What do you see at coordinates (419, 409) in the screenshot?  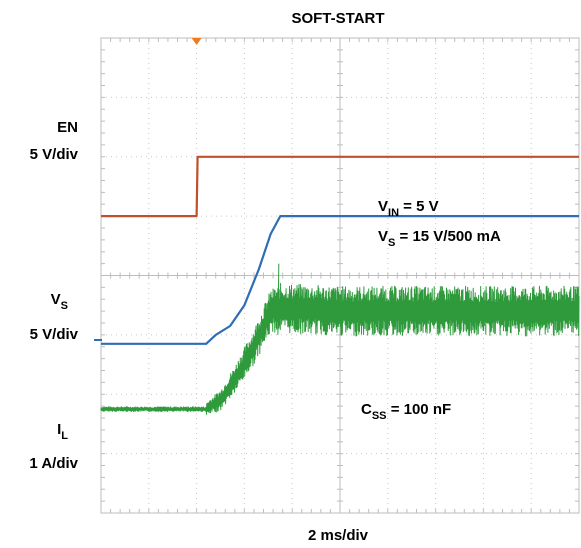 I see `annotation-css-rest: = 100 nF` at bounding box center [419, 409].